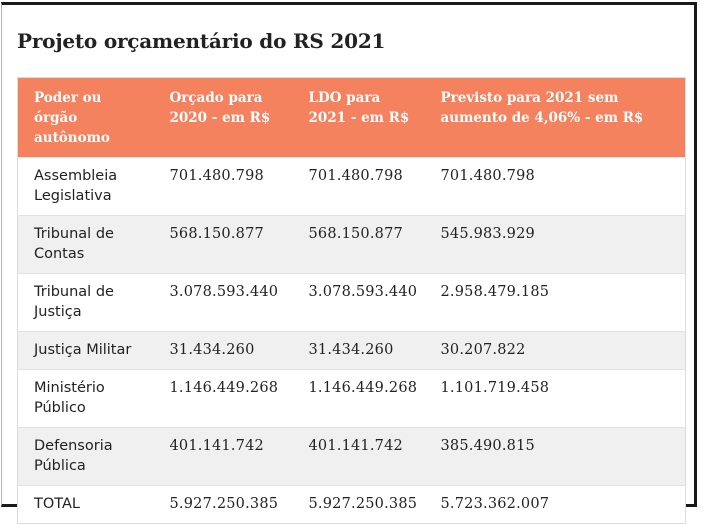 This screenshot has height=524, width=703. Describe the element at coordinates (85, 398) in the screenshot. I see `row-label: Ministério Público` at that location.